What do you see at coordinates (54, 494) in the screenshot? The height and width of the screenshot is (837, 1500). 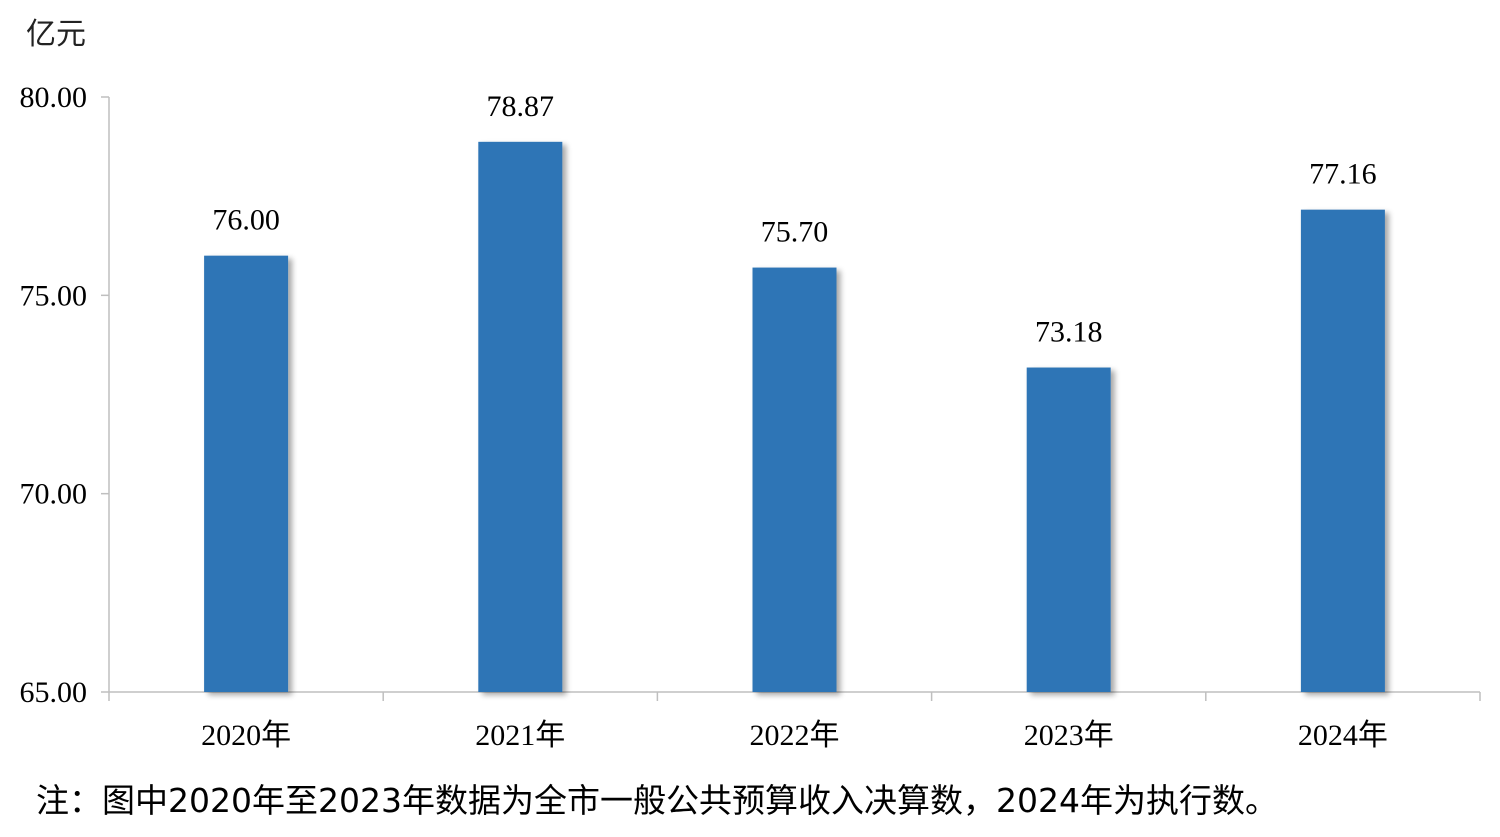 I see `y-tick-label: 70.00` at bounding box center [54, 494].